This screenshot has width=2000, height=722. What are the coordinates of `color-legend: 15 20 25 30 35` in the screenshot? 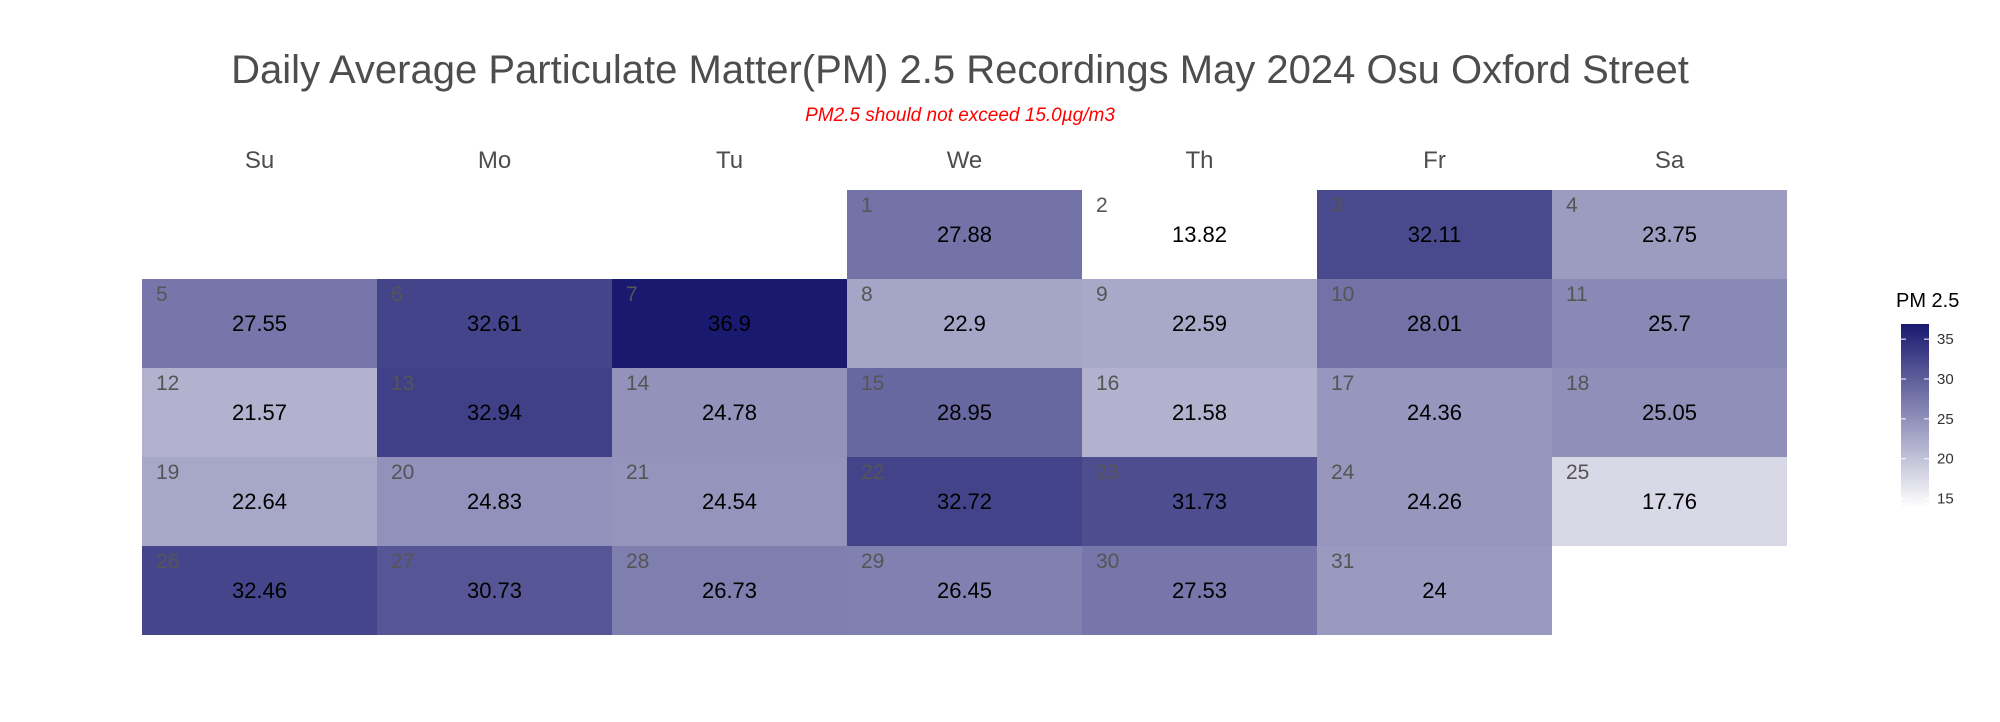 It's located at (1927, 416).